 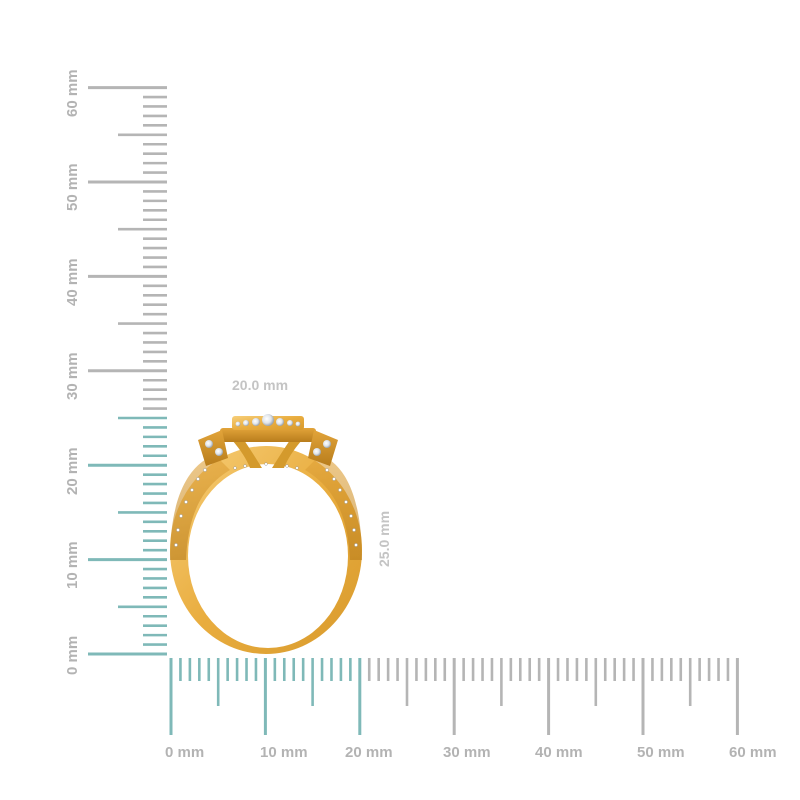 I want to click on horizontal-label-20: 20 mm, so click(x=369, y=752).